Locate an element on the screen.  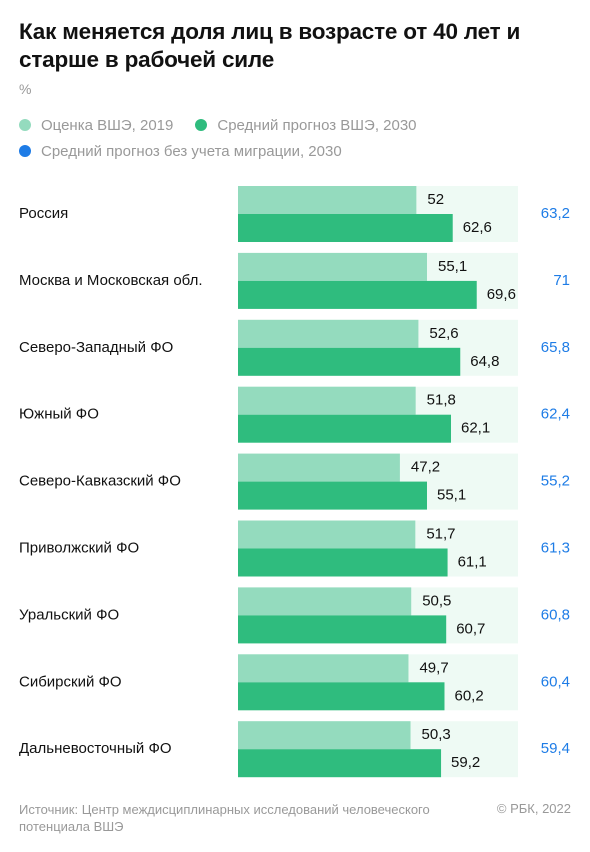
legend-item-2030: Средний прогноз ВШЭ, 2030 is located at coordinates (306, 125).